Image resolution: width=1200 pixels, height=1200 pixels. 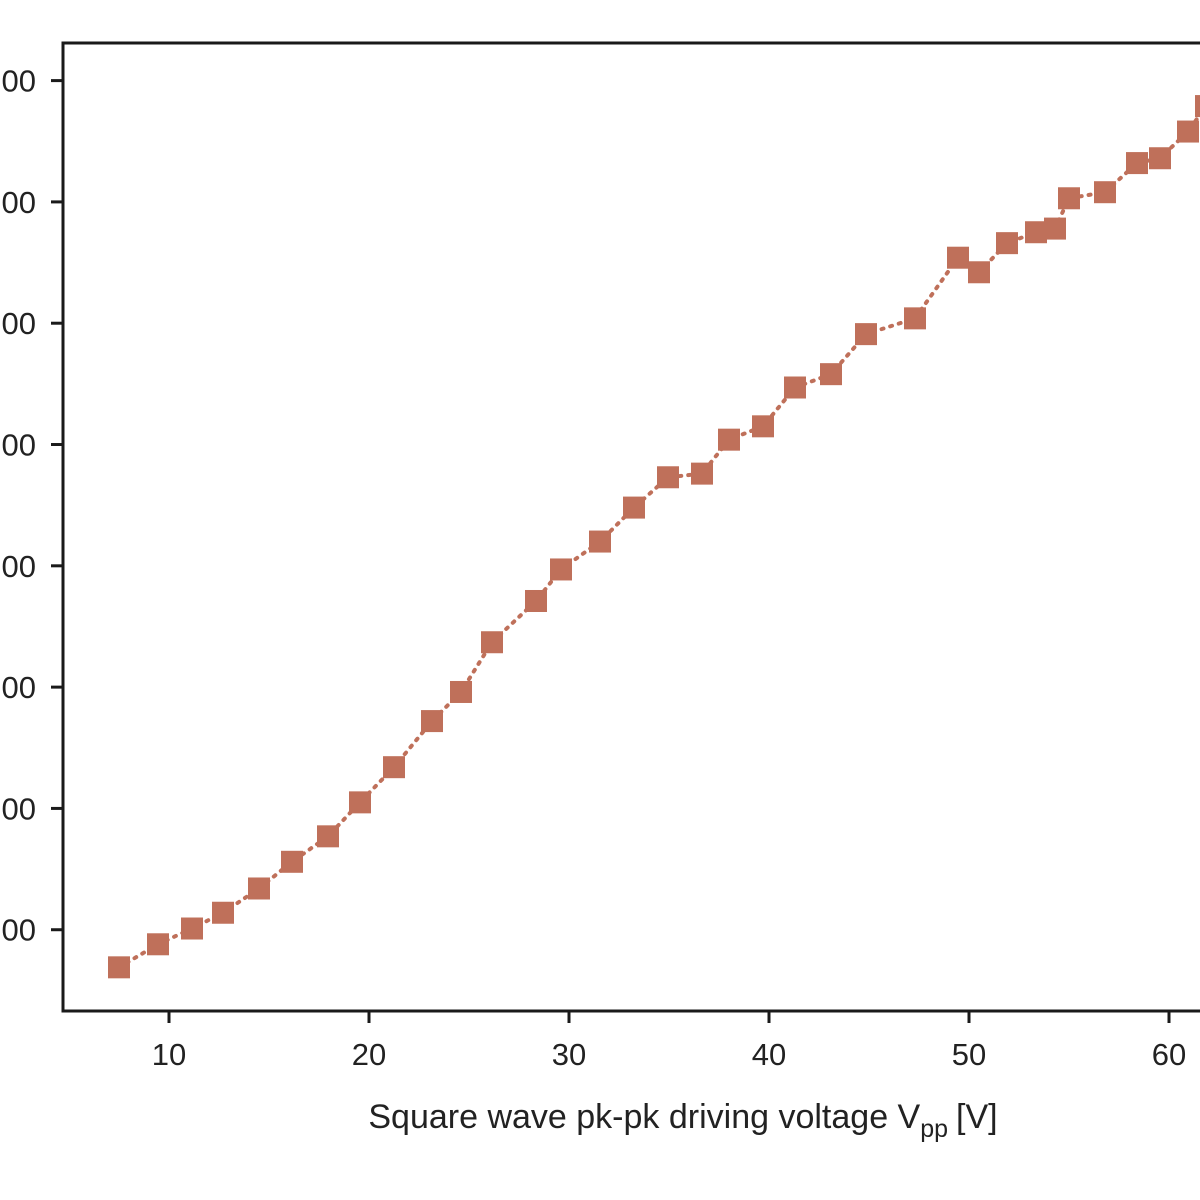 What do you see at coordinates (32, 506) in the screenshot?
I see `y-axis: 00 00 00 00 00 00 00 00` at bounding box center [32, 506].